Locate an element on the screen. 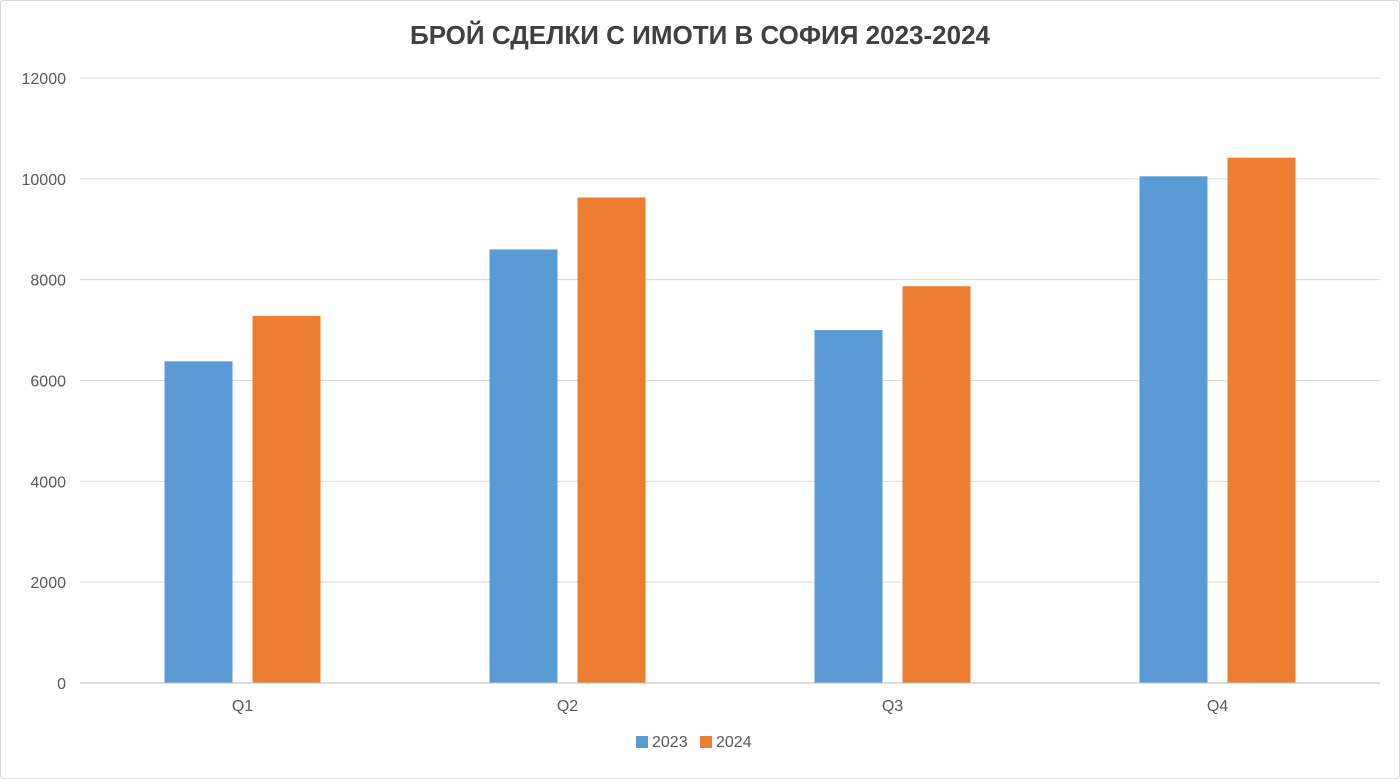 This screenshot has width=1400, height=779. chart-title: БРОЙ СДЕЛКИ С ИМОТИ В СОФИЯ 2023-2024 is located at coordinates (700, 35).